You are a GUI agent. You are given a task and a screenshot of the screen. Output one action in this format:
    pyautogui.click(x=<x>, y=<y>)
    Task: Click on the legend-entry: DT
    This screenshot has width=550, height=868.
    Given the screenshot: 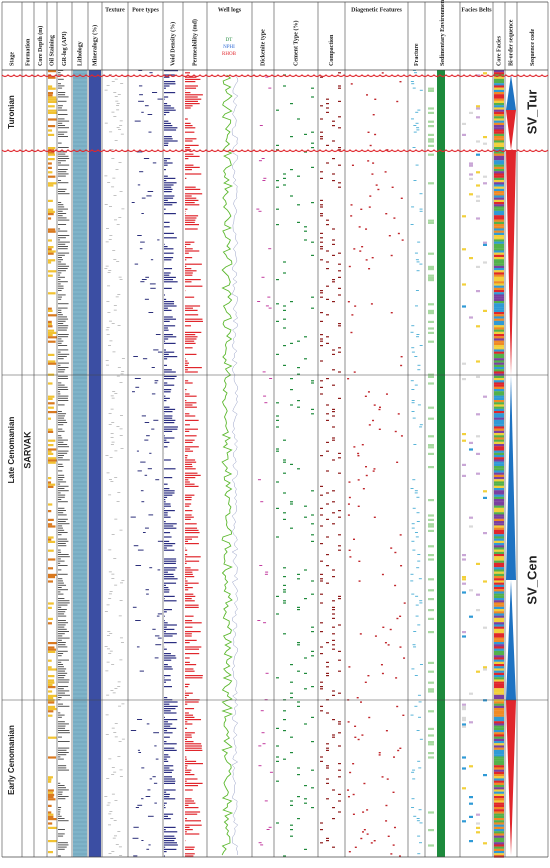 What is the action you would take?
    pyautogui.click(x=229, y=40)
    